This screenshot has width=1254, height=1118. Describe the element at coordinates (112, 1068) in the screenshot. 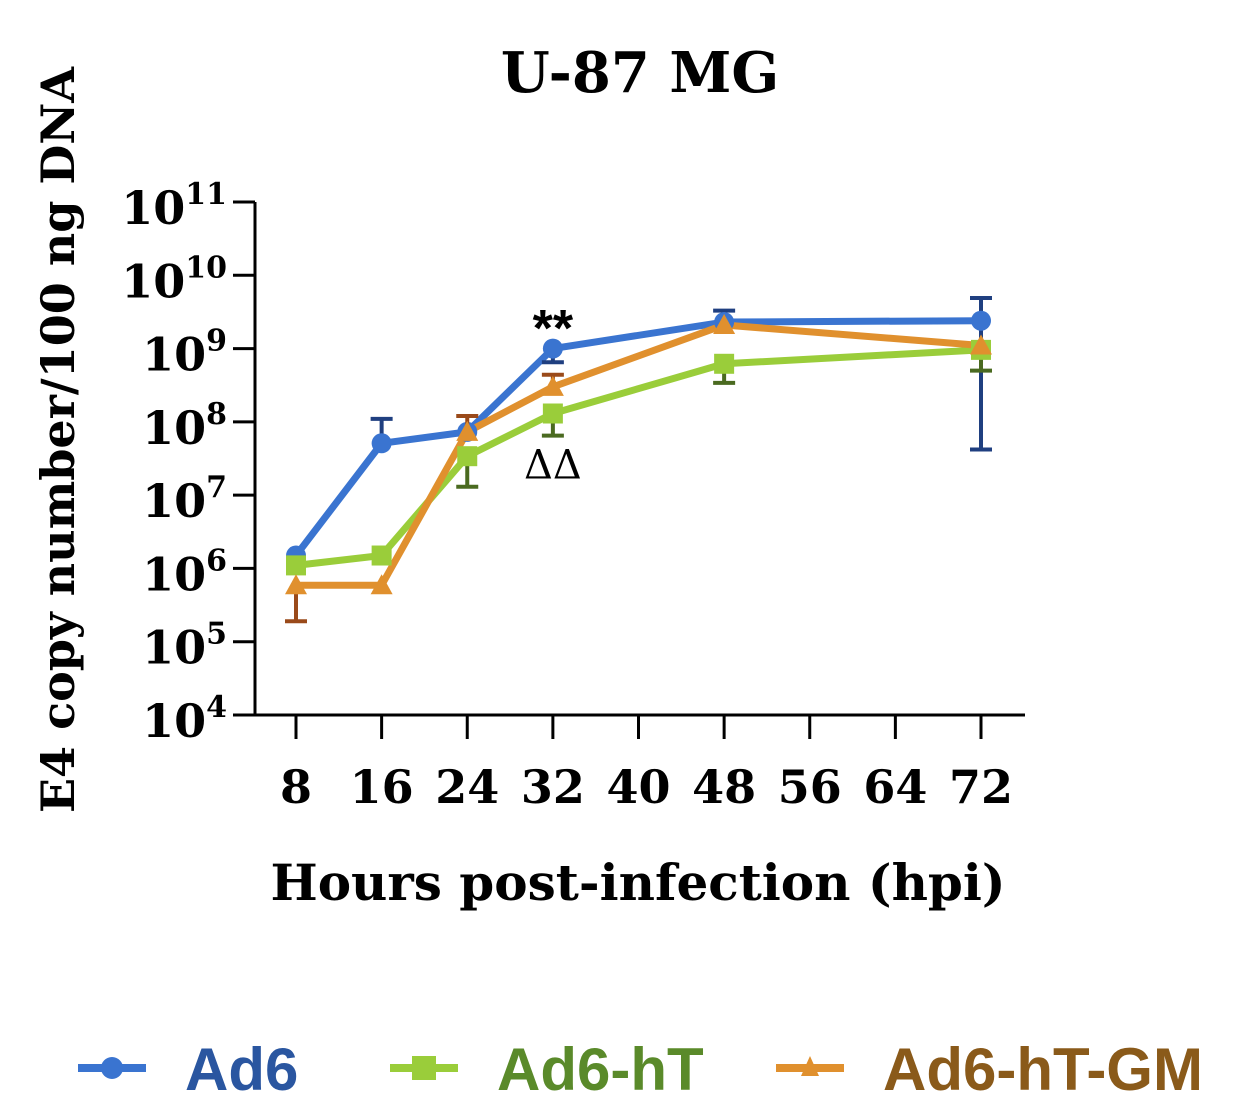

I see `legend-marker-circle` at that location.